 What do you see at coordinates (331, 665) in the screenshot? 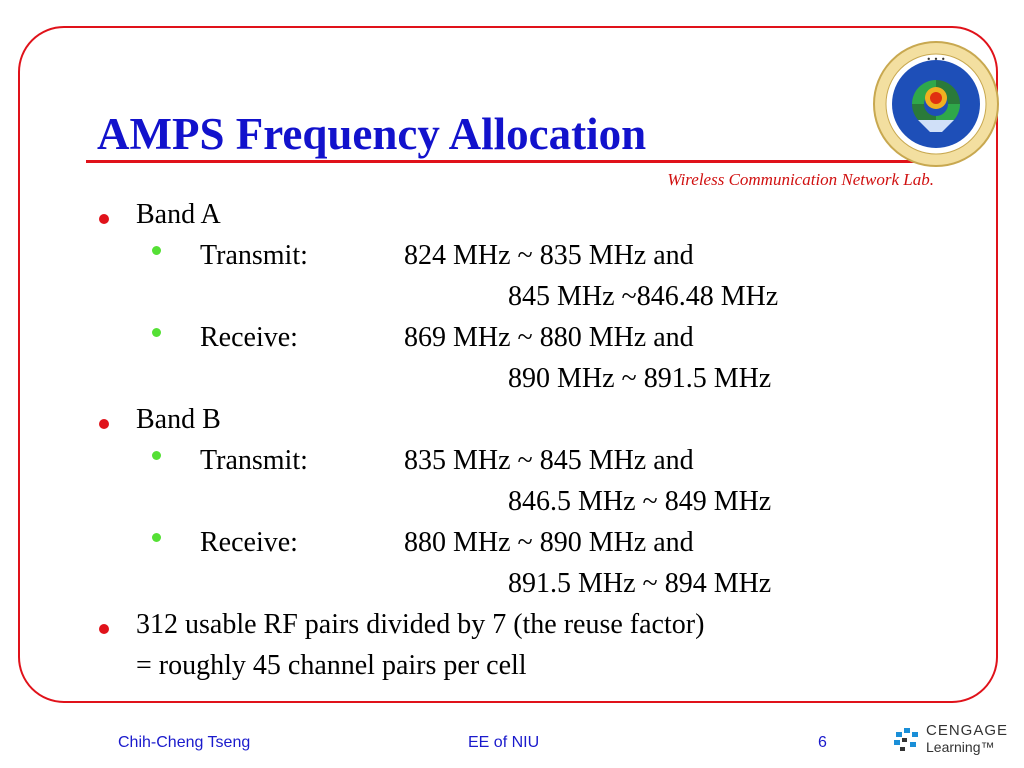
I see `bullet-rf-pairs-continuation: = roughly 45 channel pairs per cell` at bounding box center [331, 665].